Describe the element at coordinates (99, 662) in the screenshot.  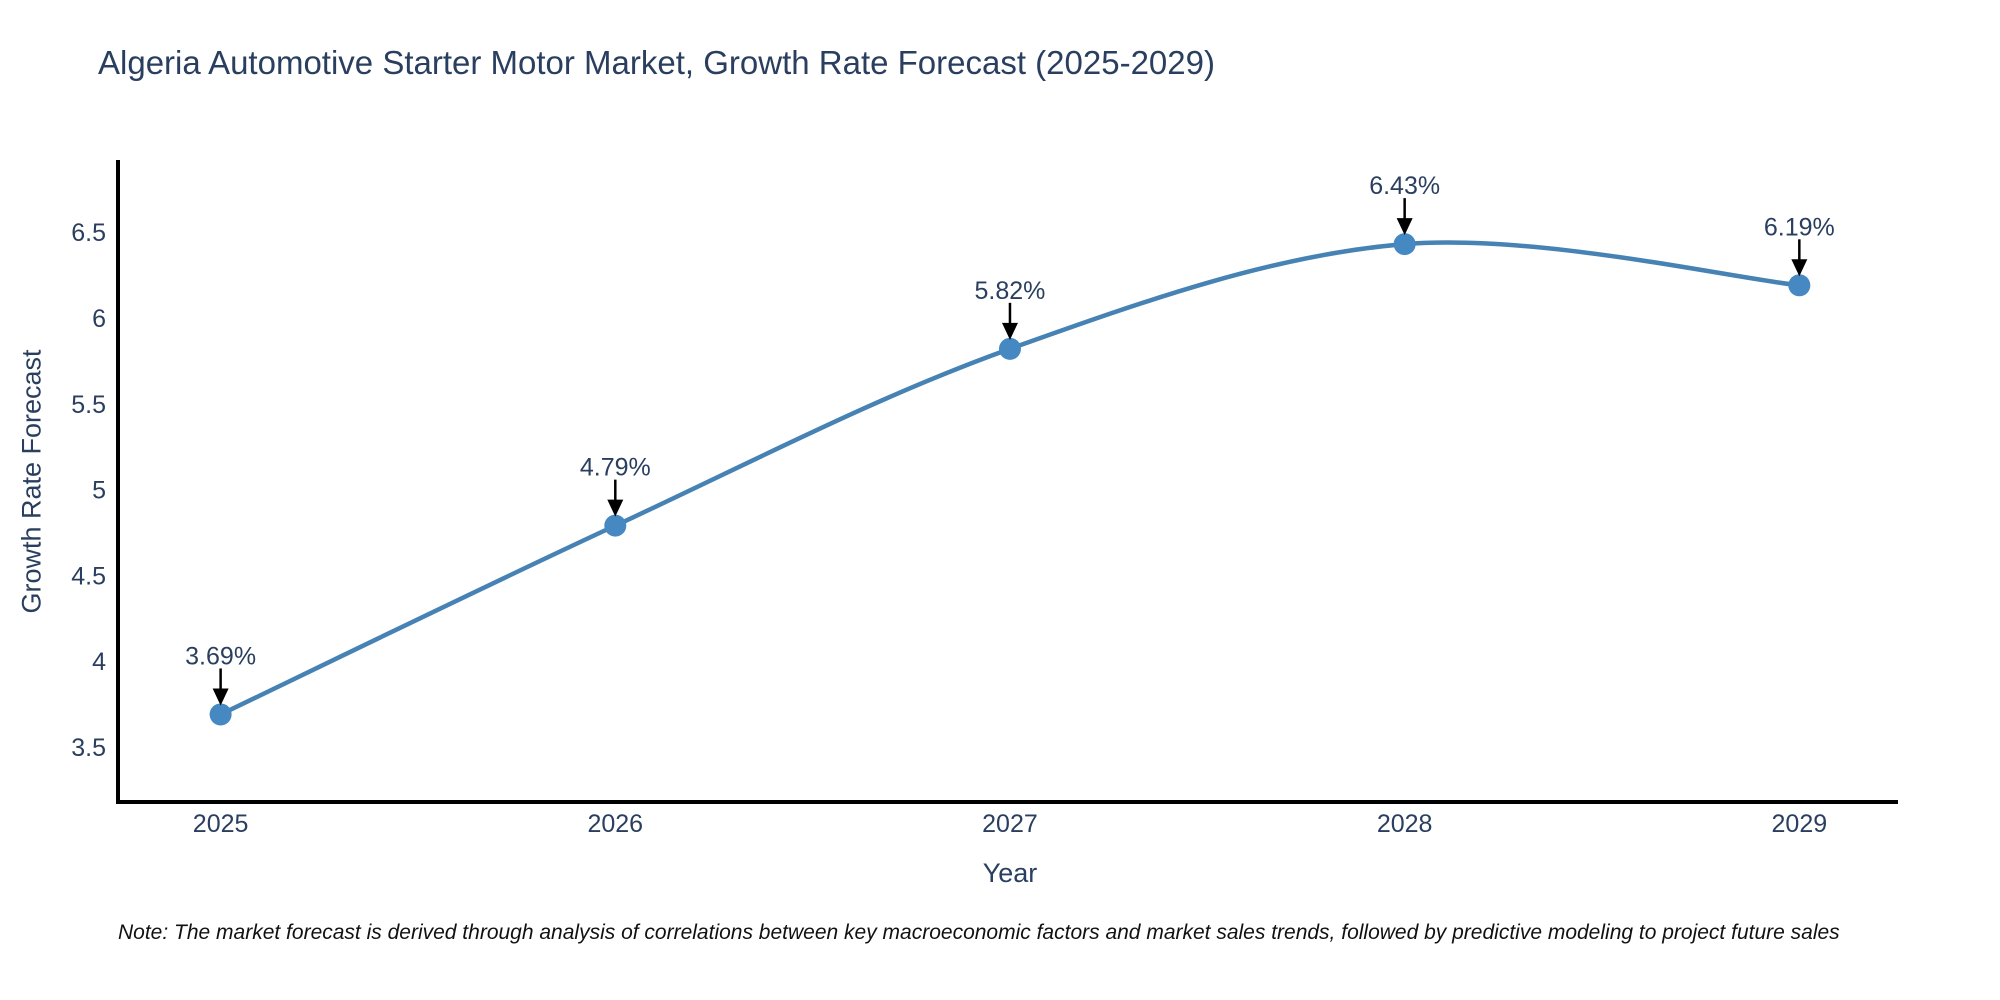
I see `y-tick-label: 4` at that location.